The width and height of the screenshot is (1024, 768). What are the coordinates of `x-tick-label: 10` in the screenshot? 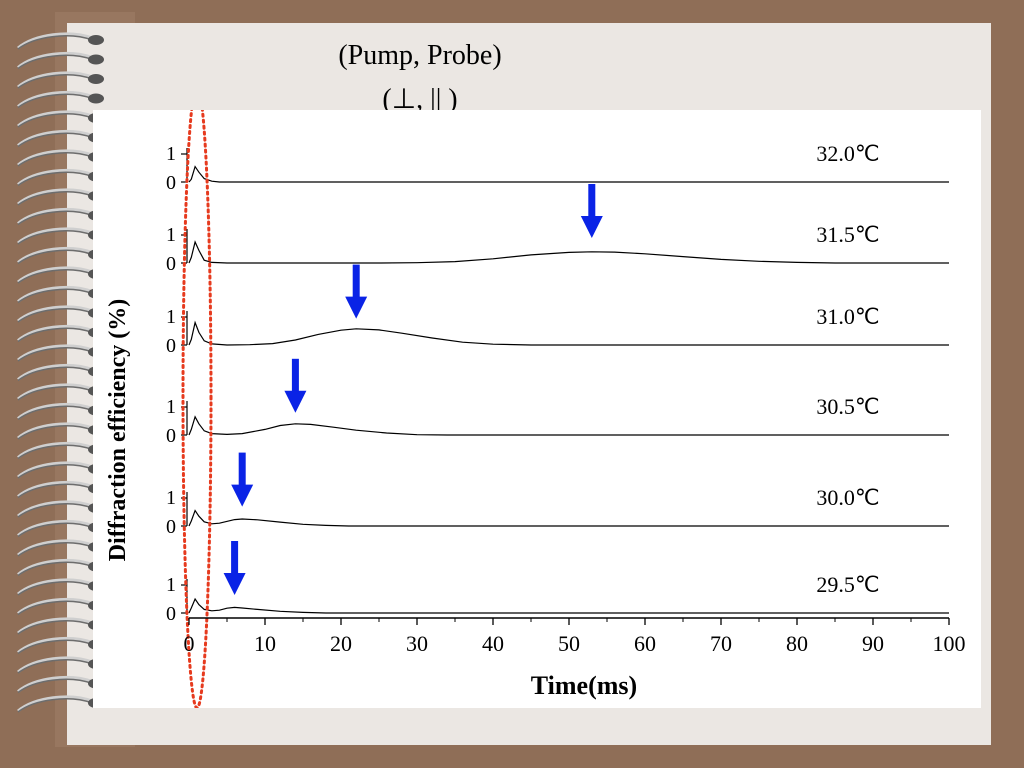 It's located at (265, 643).